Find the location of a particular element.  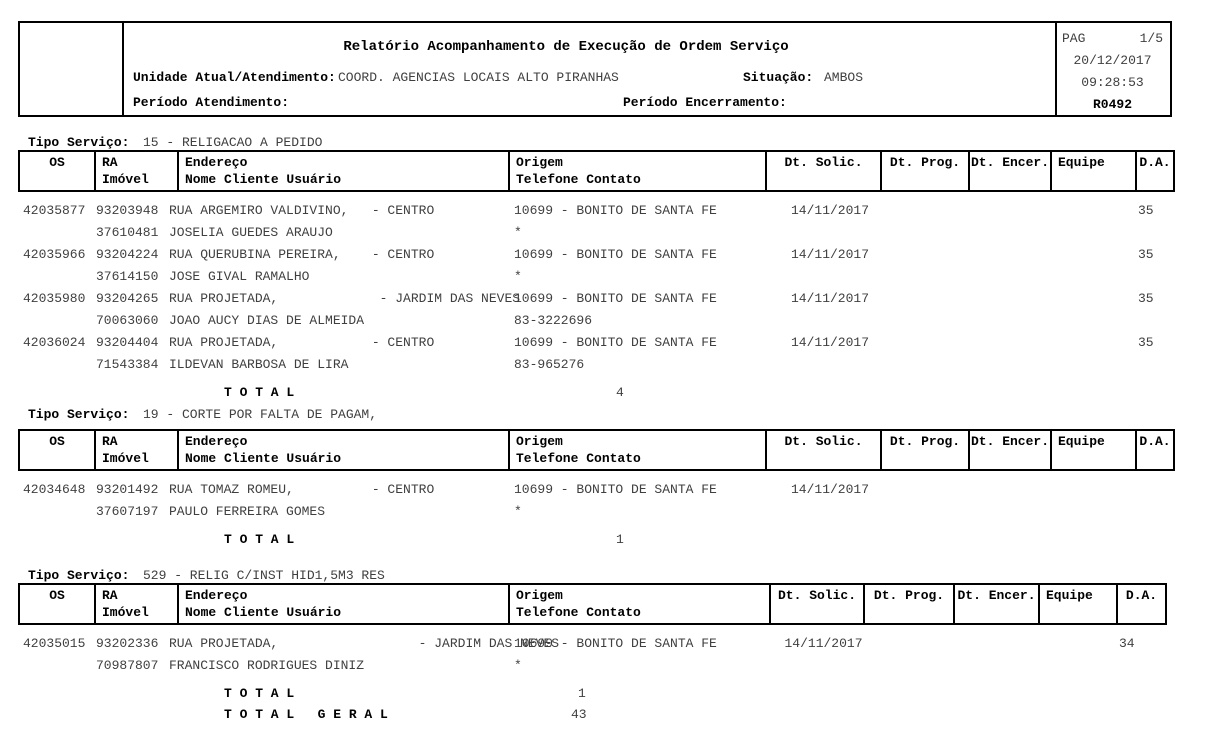

ra-cell: 93201492 is located at coordinates (127, 489).